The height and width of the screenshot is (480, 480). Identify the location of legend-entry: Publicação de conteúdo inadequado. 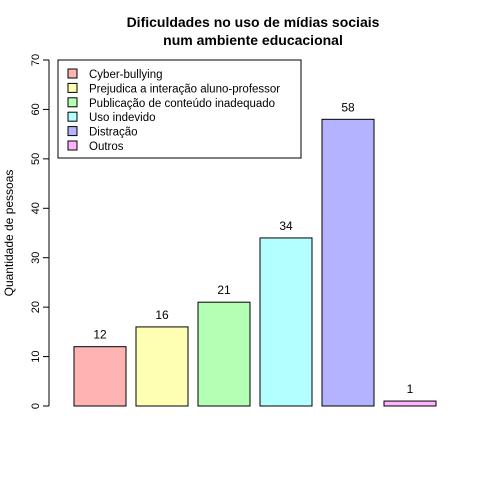
(182, 104).